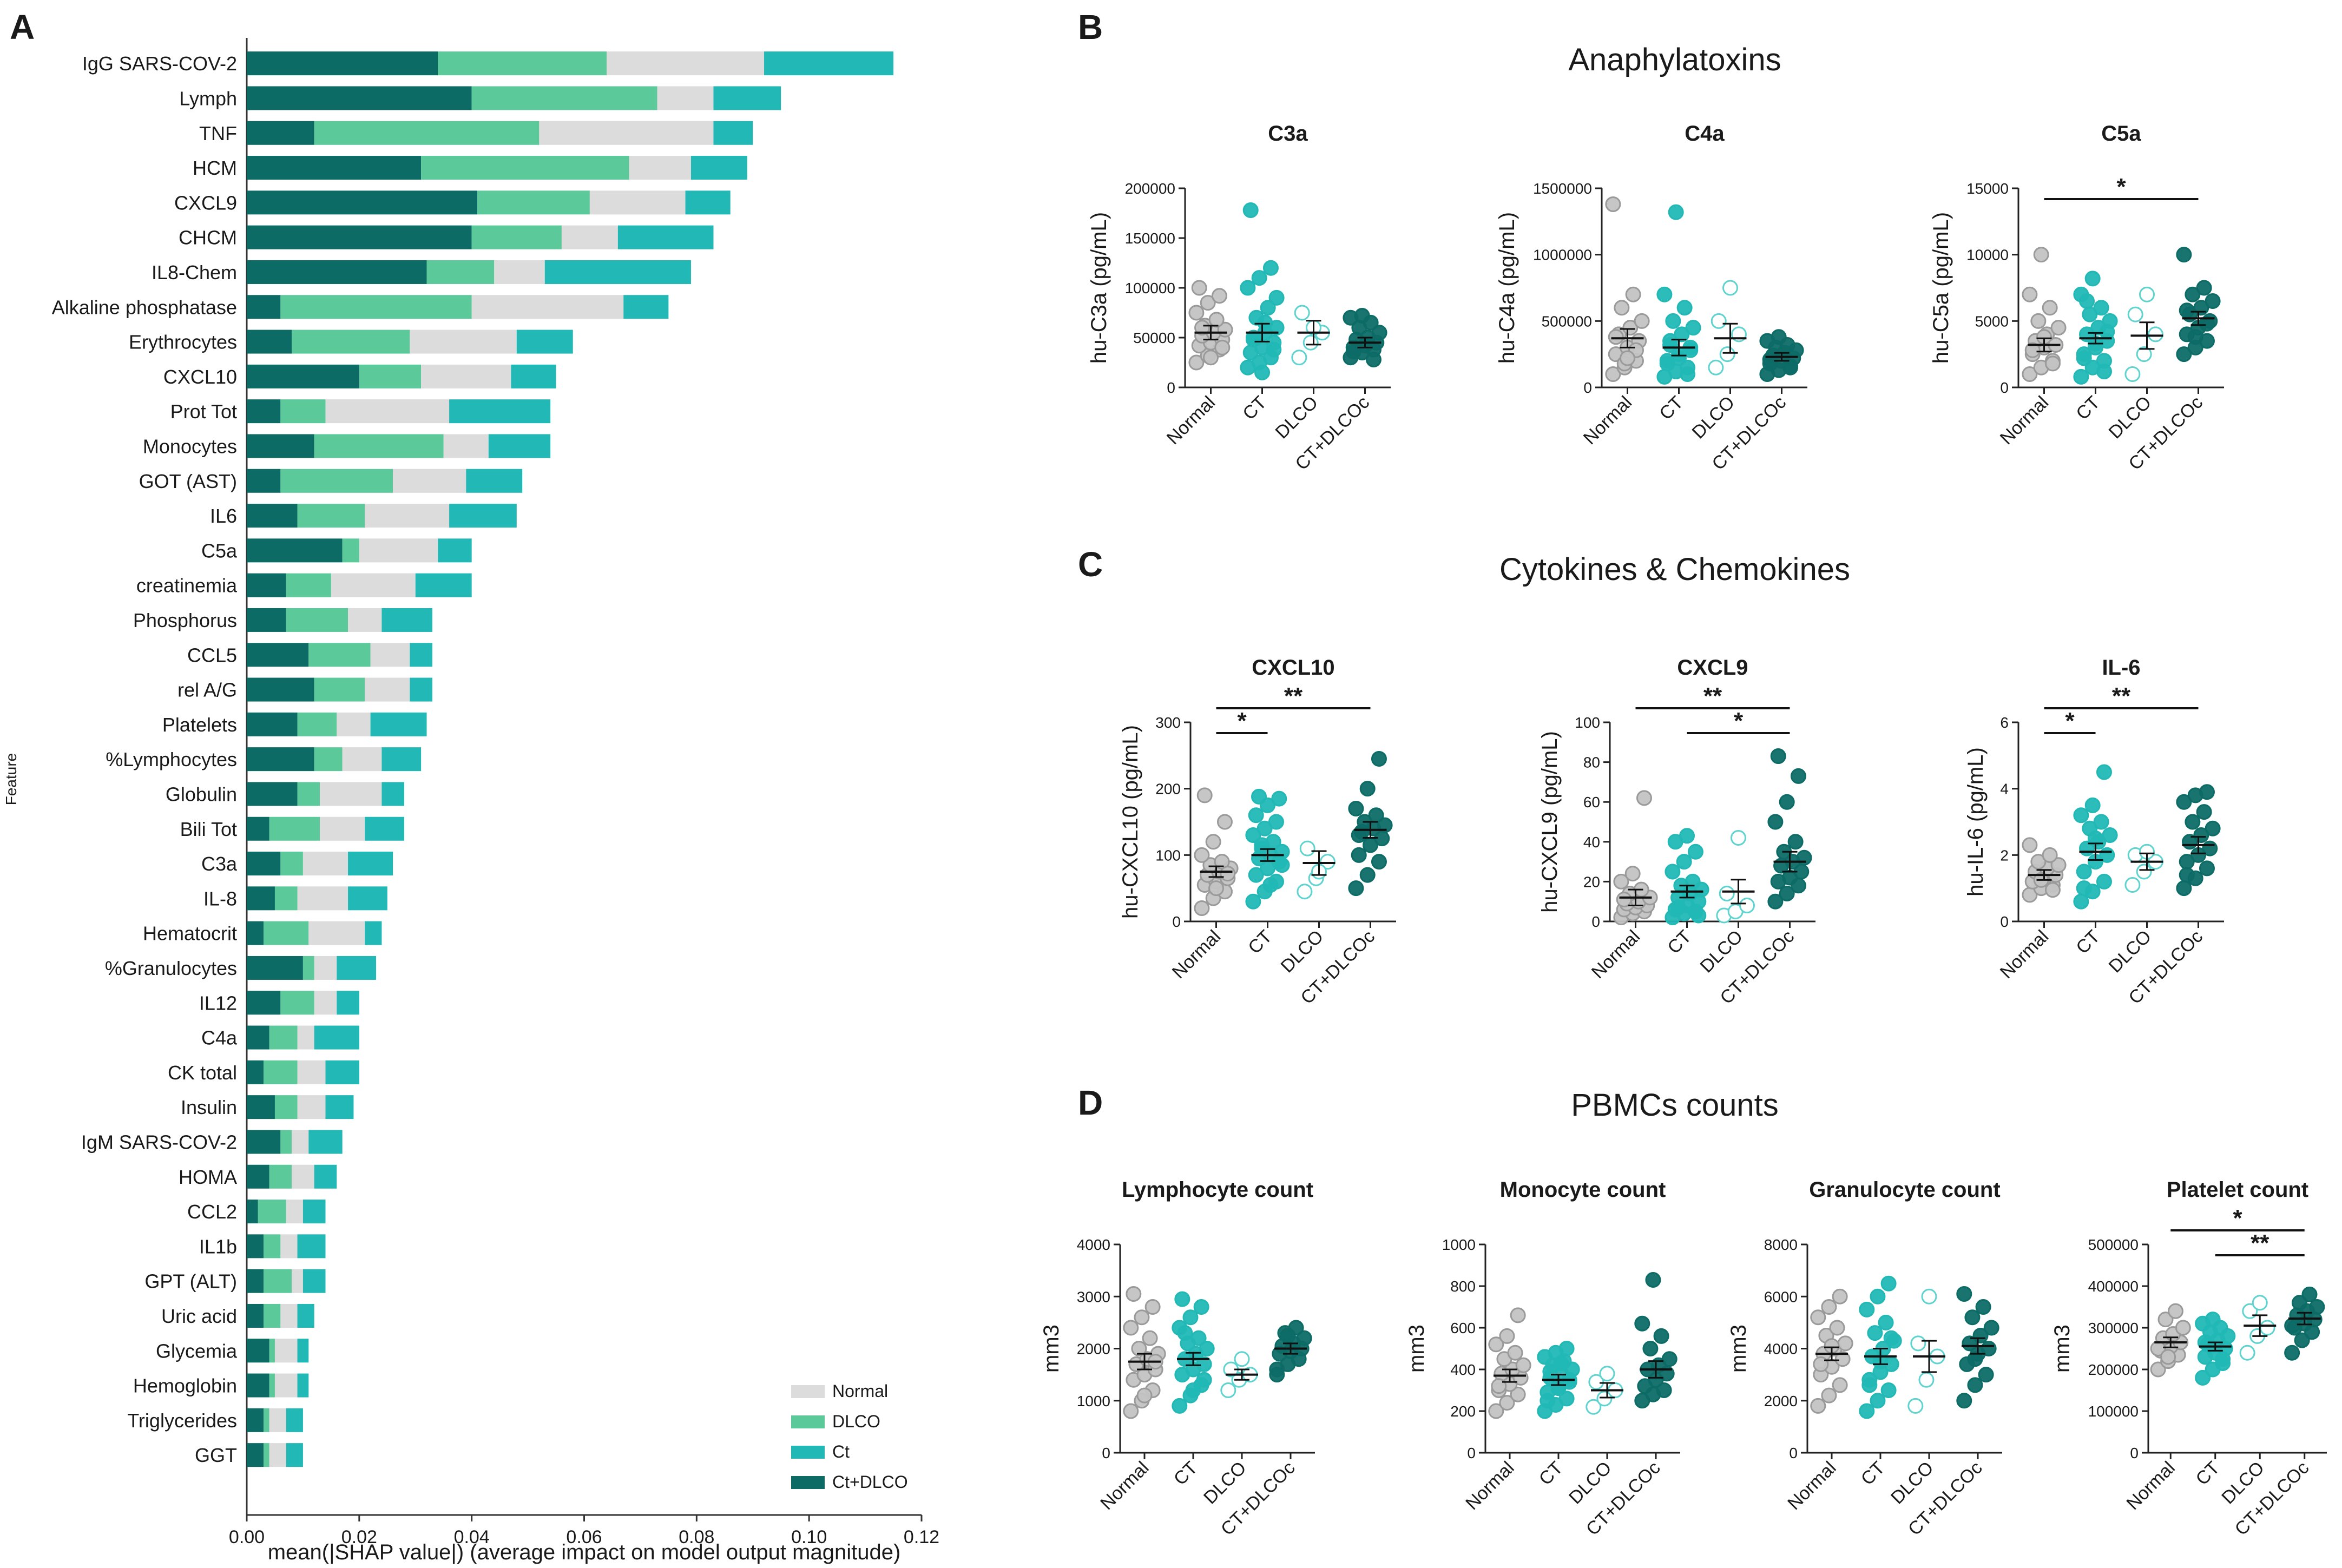 Image resolution: width=2342 pixels, height=1568 pixels. I want to click on bar-insulin-ct, so click(340, 1107).